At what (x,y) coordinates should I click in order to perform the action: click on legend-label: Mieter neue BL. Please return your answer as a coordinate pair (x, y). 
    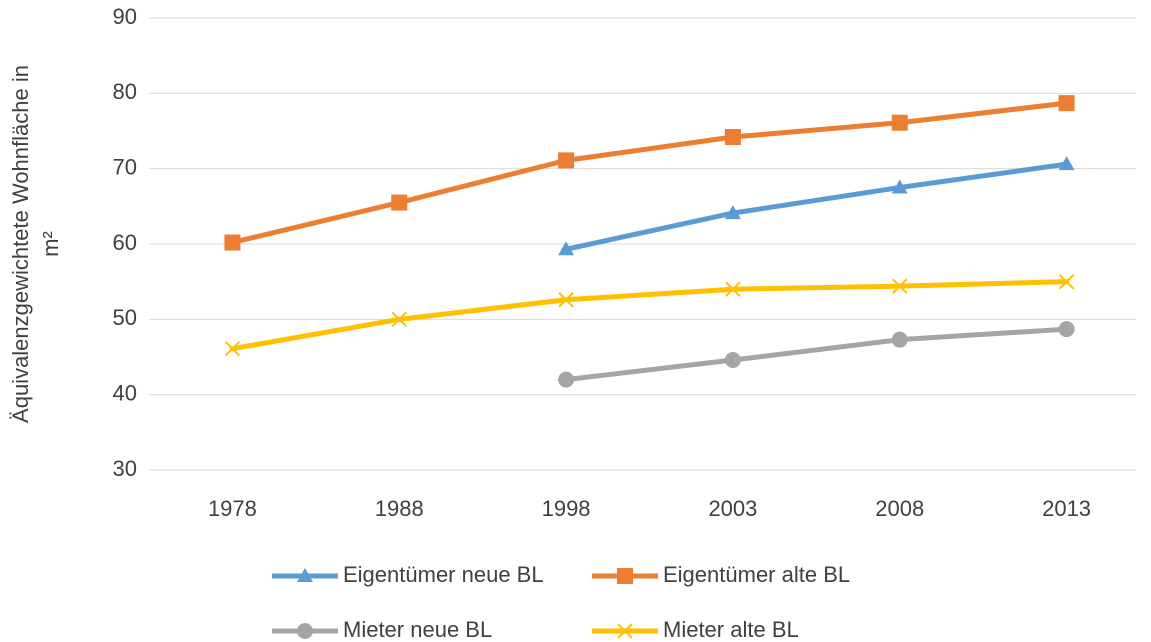
    Looking at the image, I should click on (417, 629).